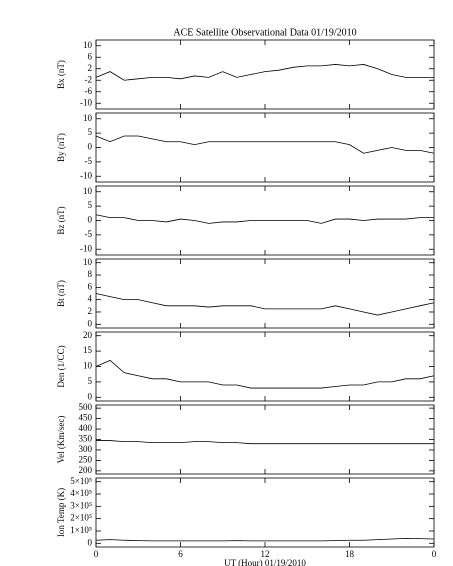  What do you see at coordinates (86, 418) in the screenshot?
I see `y-tick-label: 450` at bounding box center [86, 418].